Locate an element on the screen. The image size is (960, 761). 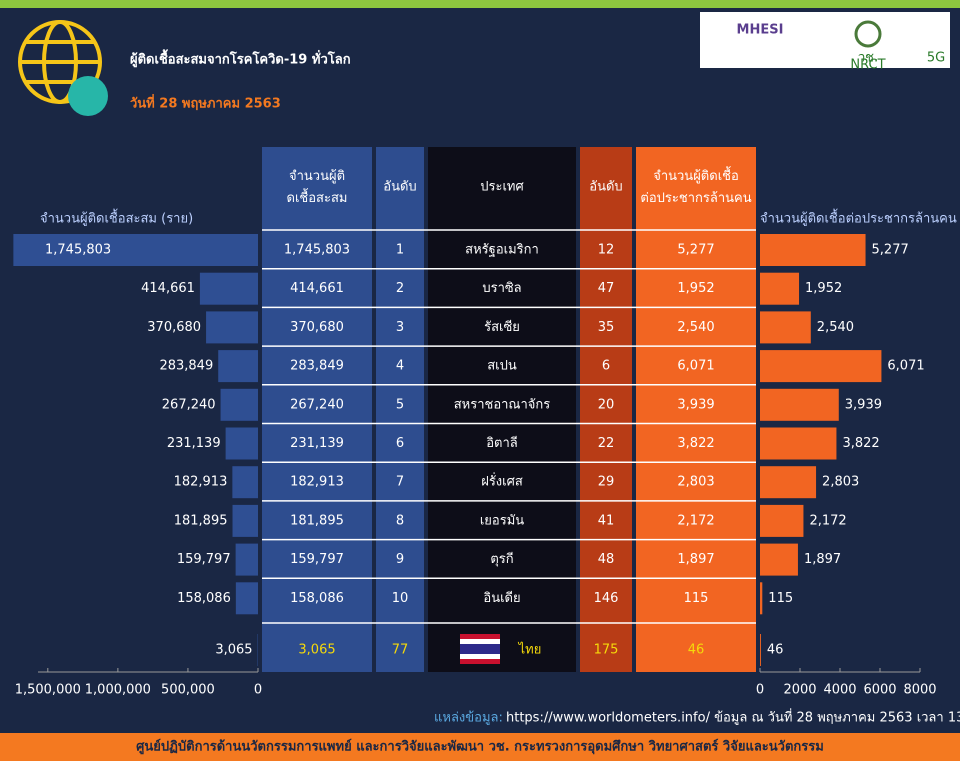
logo-sub2: NRCT is located at coordinates (867, 65).